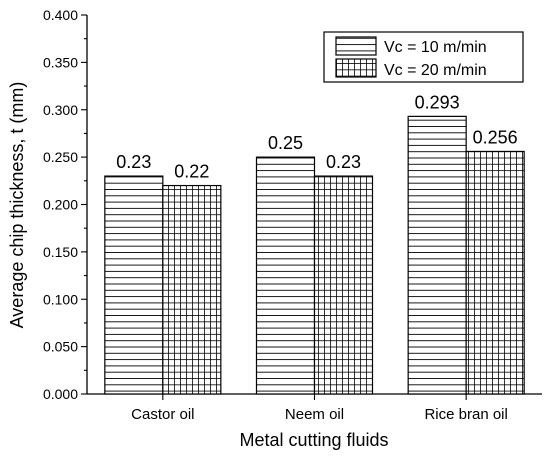 The height and width of the screenshot is (461, 550). I want to click on x-tick-label: Neem oil, so click(314, 414).